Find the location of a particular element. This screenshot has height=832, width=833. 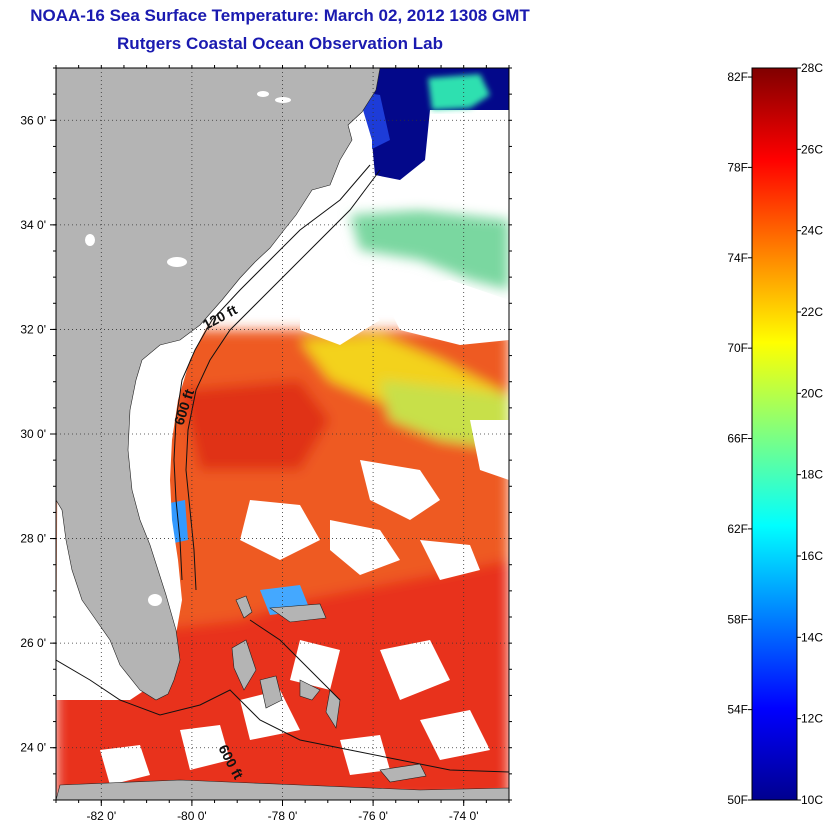

y-tick-label: 32 0' is located at coordinates (33, 329).